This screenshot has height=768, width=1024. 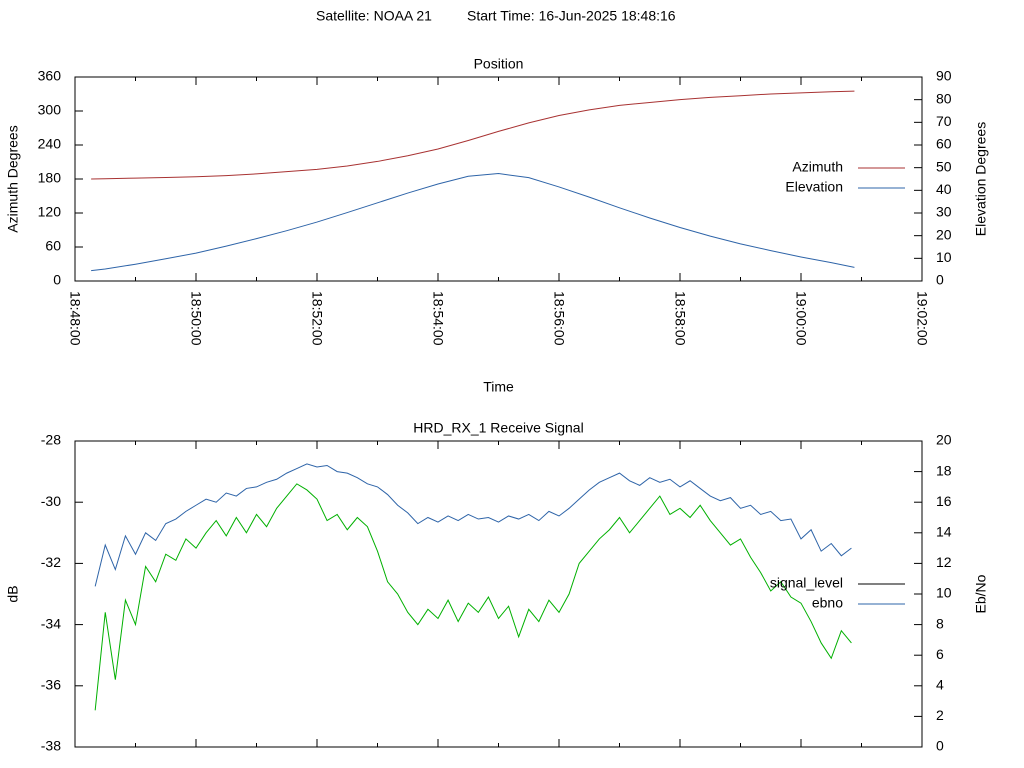 I want to click on y-tick-label: 120, so click(x=50, y=212).